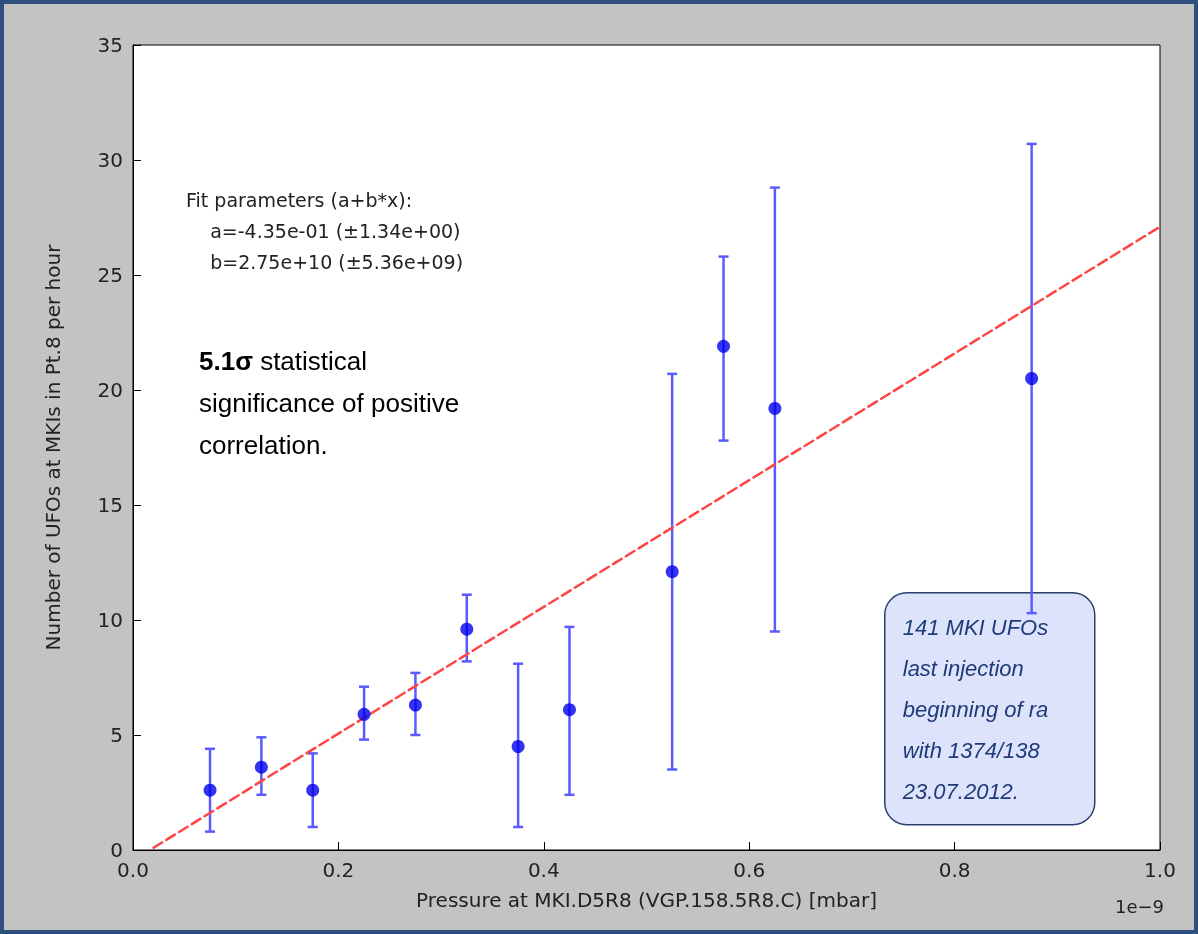 Image resolution: width=1198 pixels, height=934 pixels. What do you see at coordinates (110, 160) in the screenshot?
I see `y-tick-label: 30` at bounding box center [110, 160].